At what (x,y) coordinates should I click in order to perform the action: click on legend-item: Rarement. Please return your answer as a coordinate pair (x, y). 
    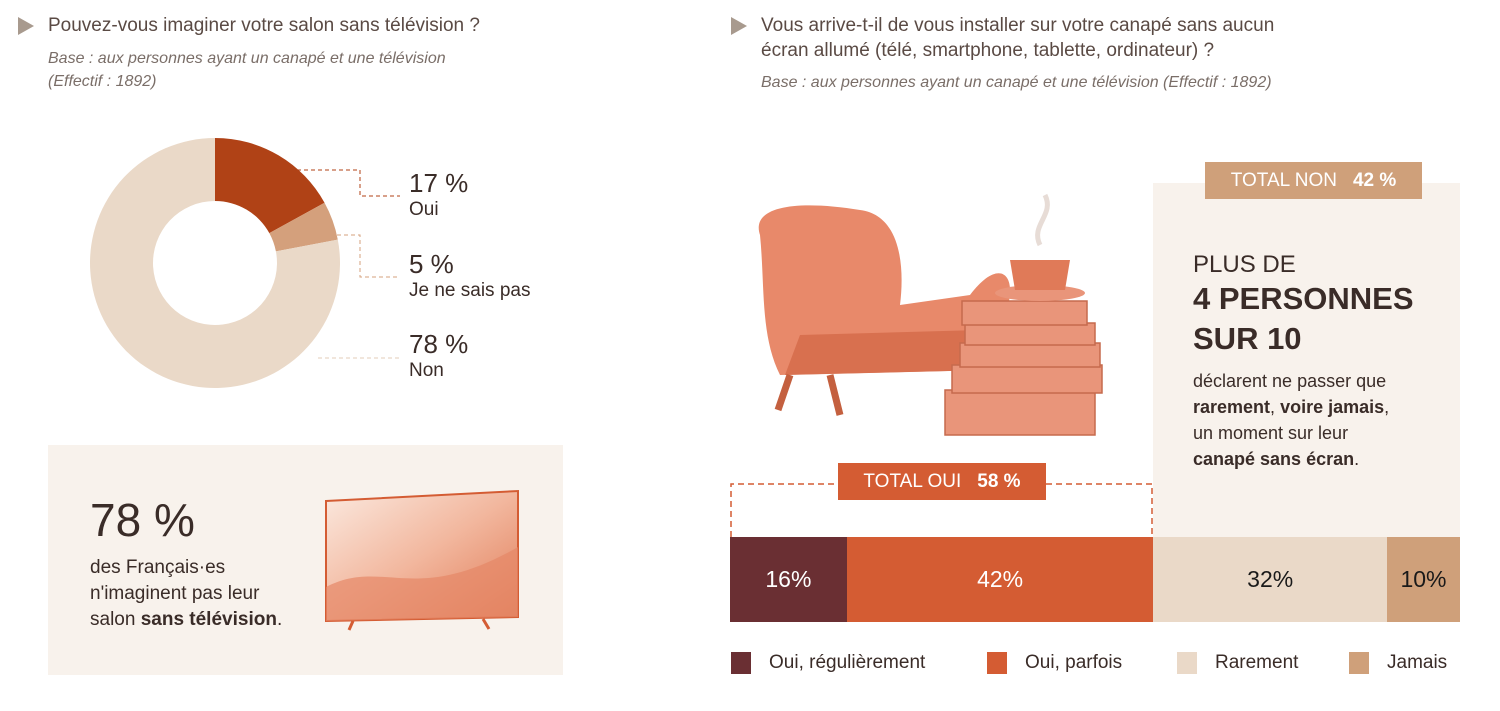
    Looking at the image, I should click on (1237, 663).